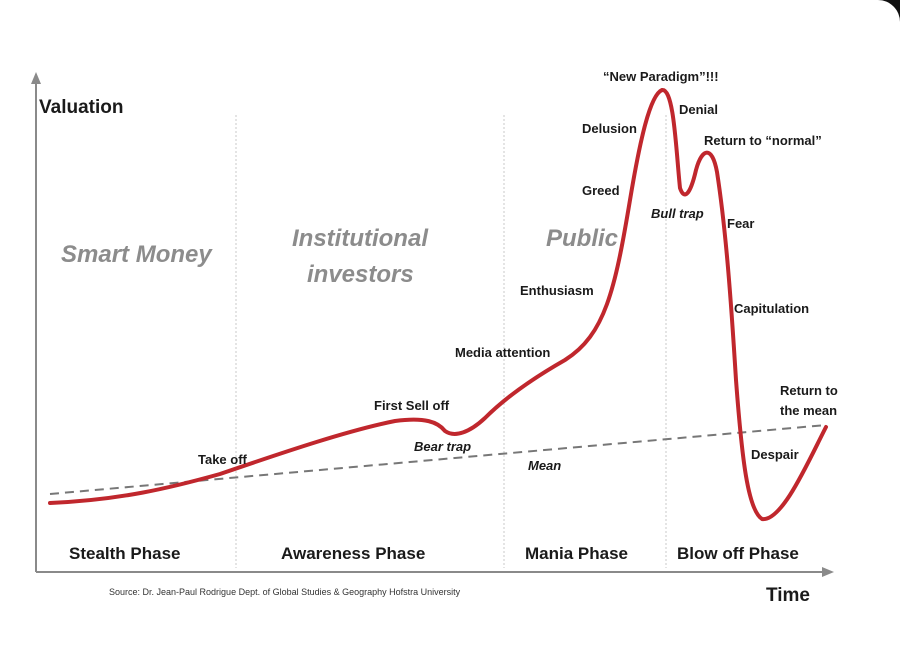 The width and height of the screenshot is (900, 669). I want to click on mean-line, so click(438, 459).